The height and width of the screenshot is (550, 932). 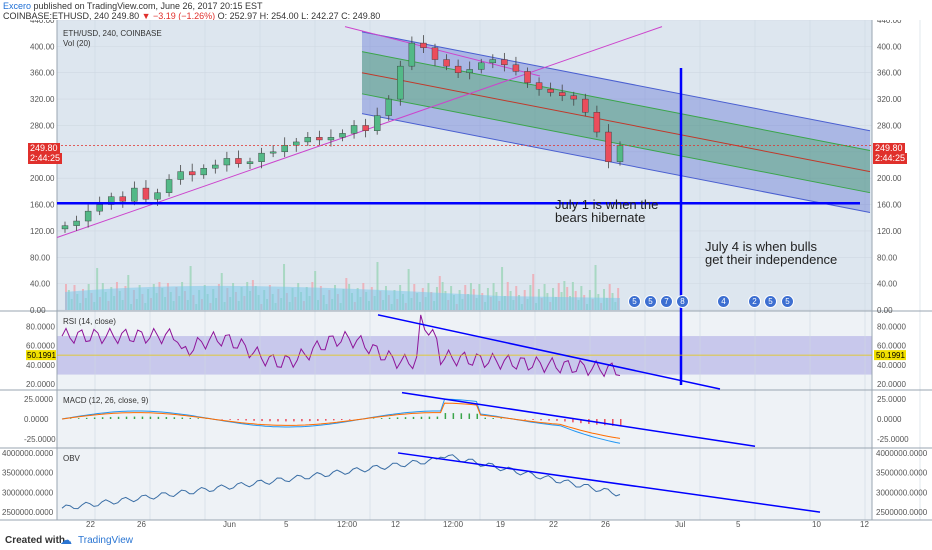 What do you see at coordinates (36, 419) in the screenshot?
I see `macd-tick-left: 0.0000` at bounding box center [36, 419].